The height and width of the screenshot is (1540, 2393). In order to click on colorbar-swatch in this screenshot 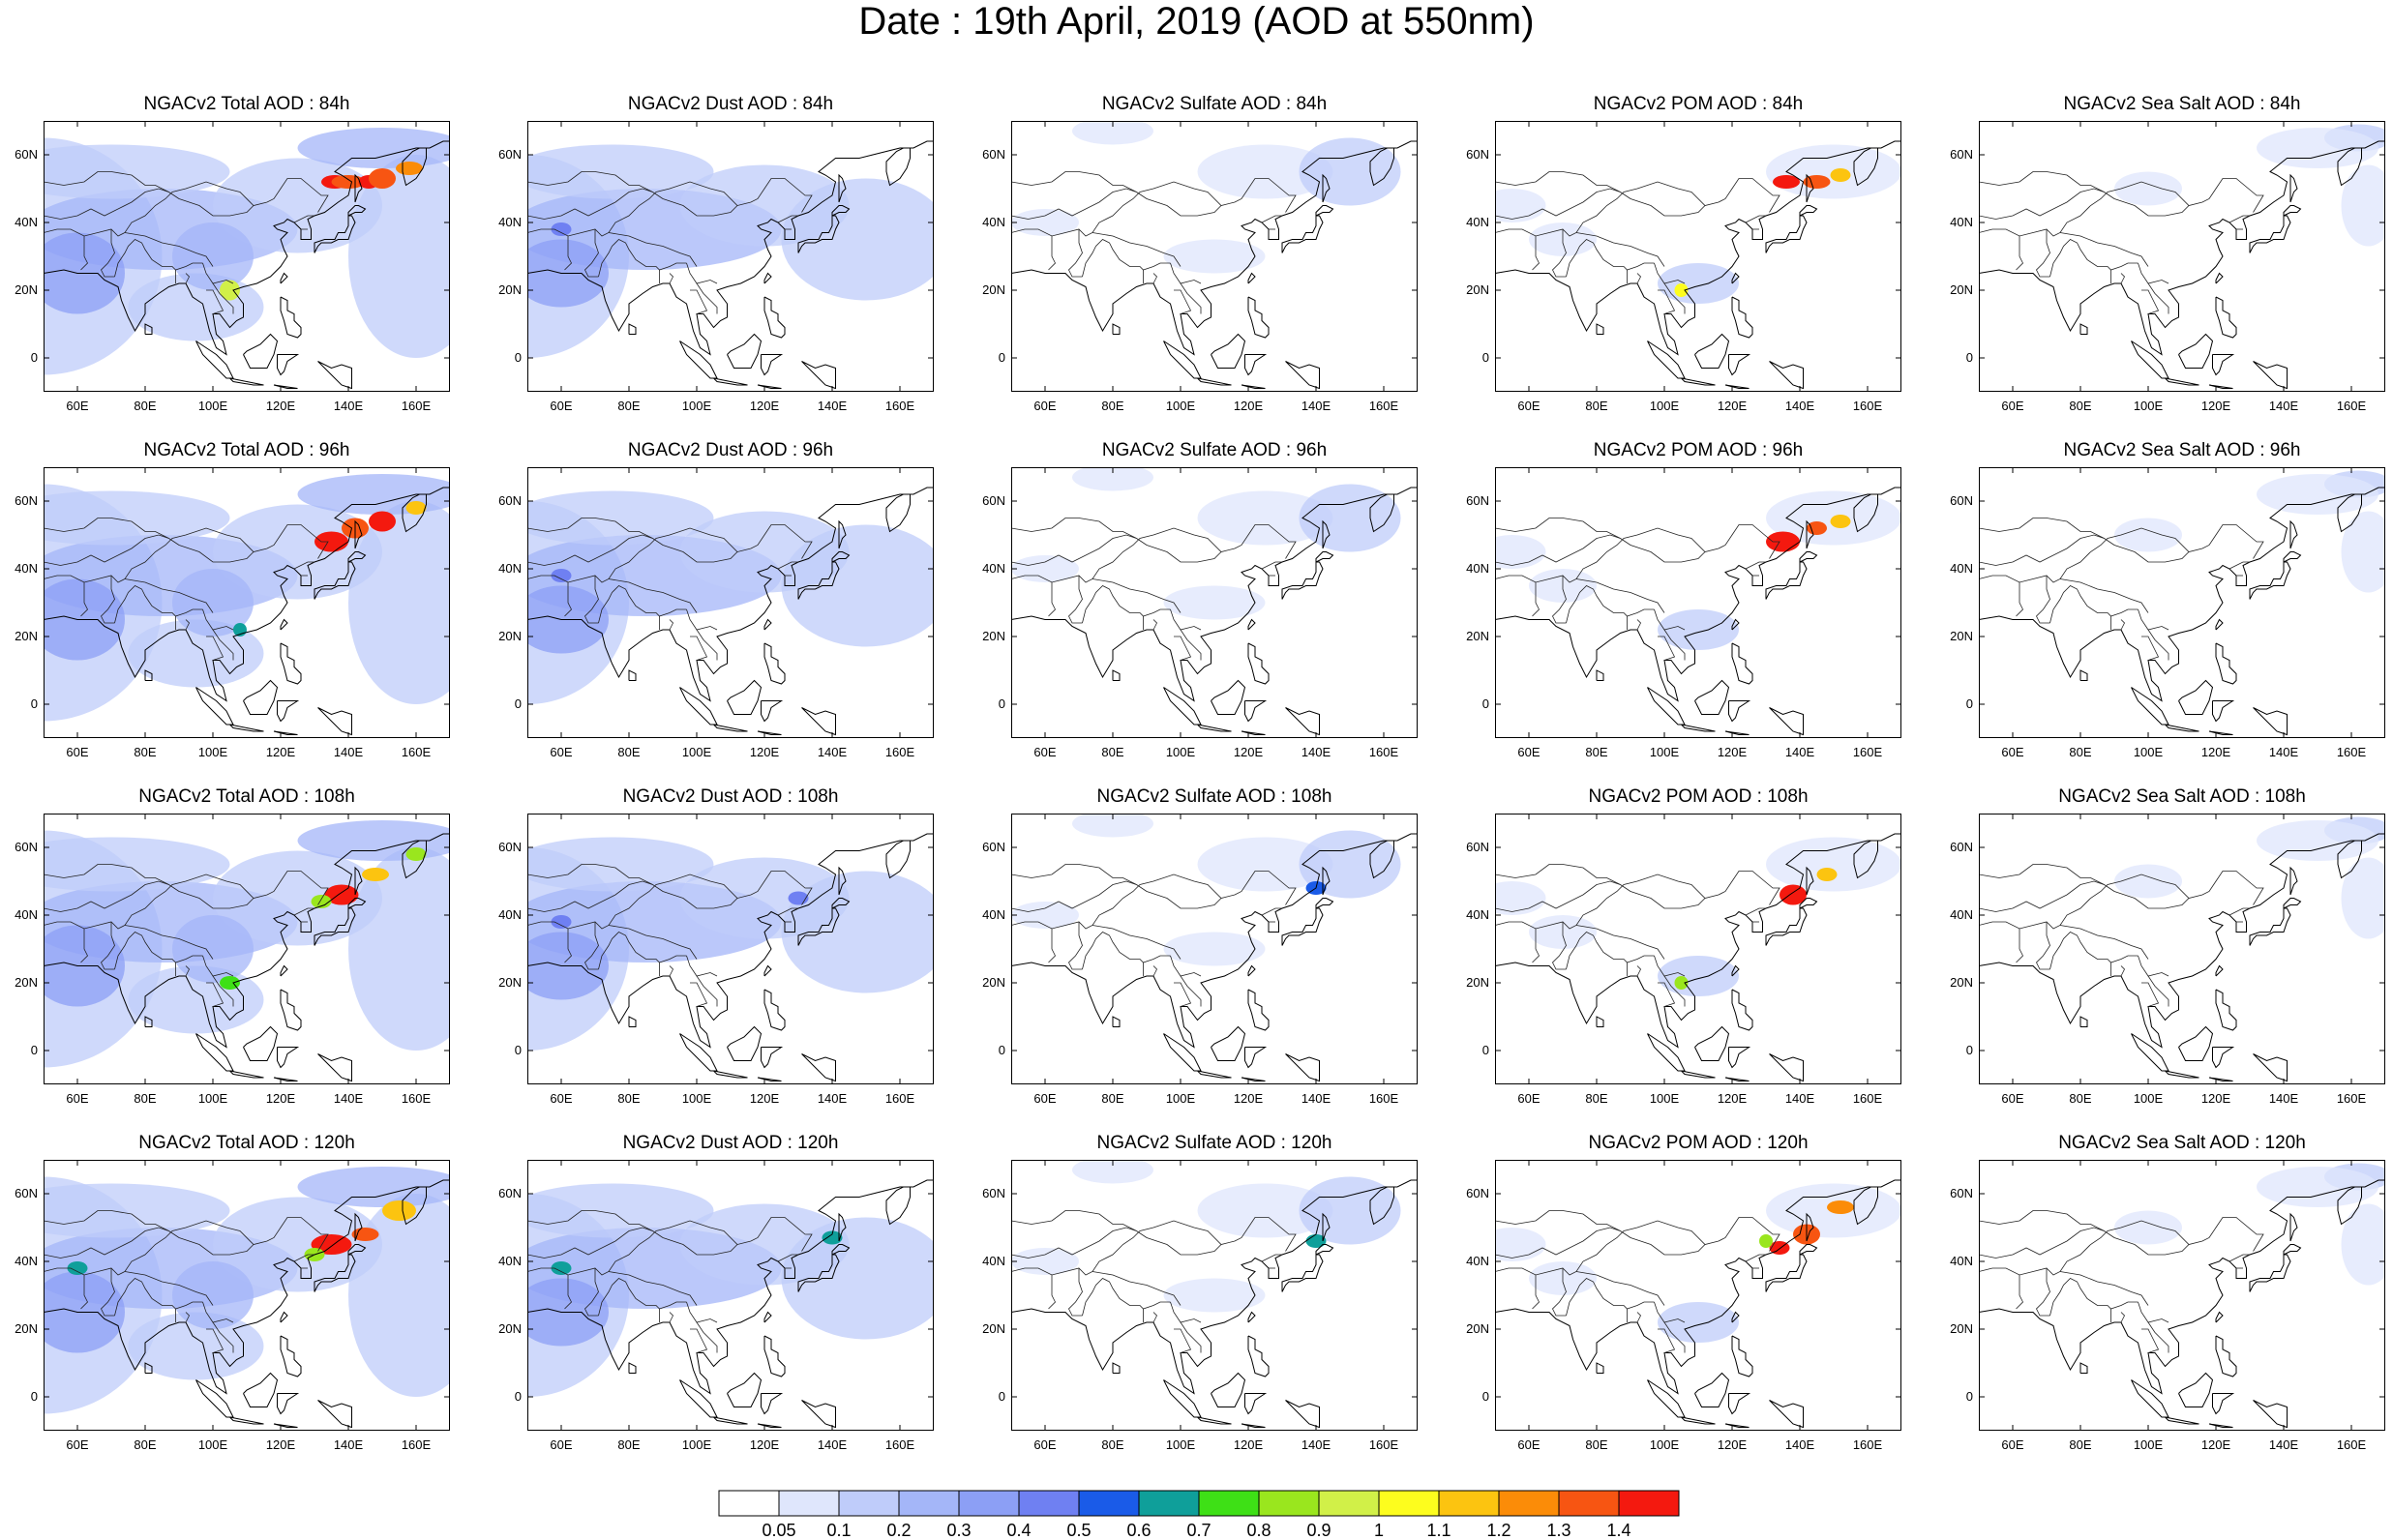, I will do `click(749, 1503)`.